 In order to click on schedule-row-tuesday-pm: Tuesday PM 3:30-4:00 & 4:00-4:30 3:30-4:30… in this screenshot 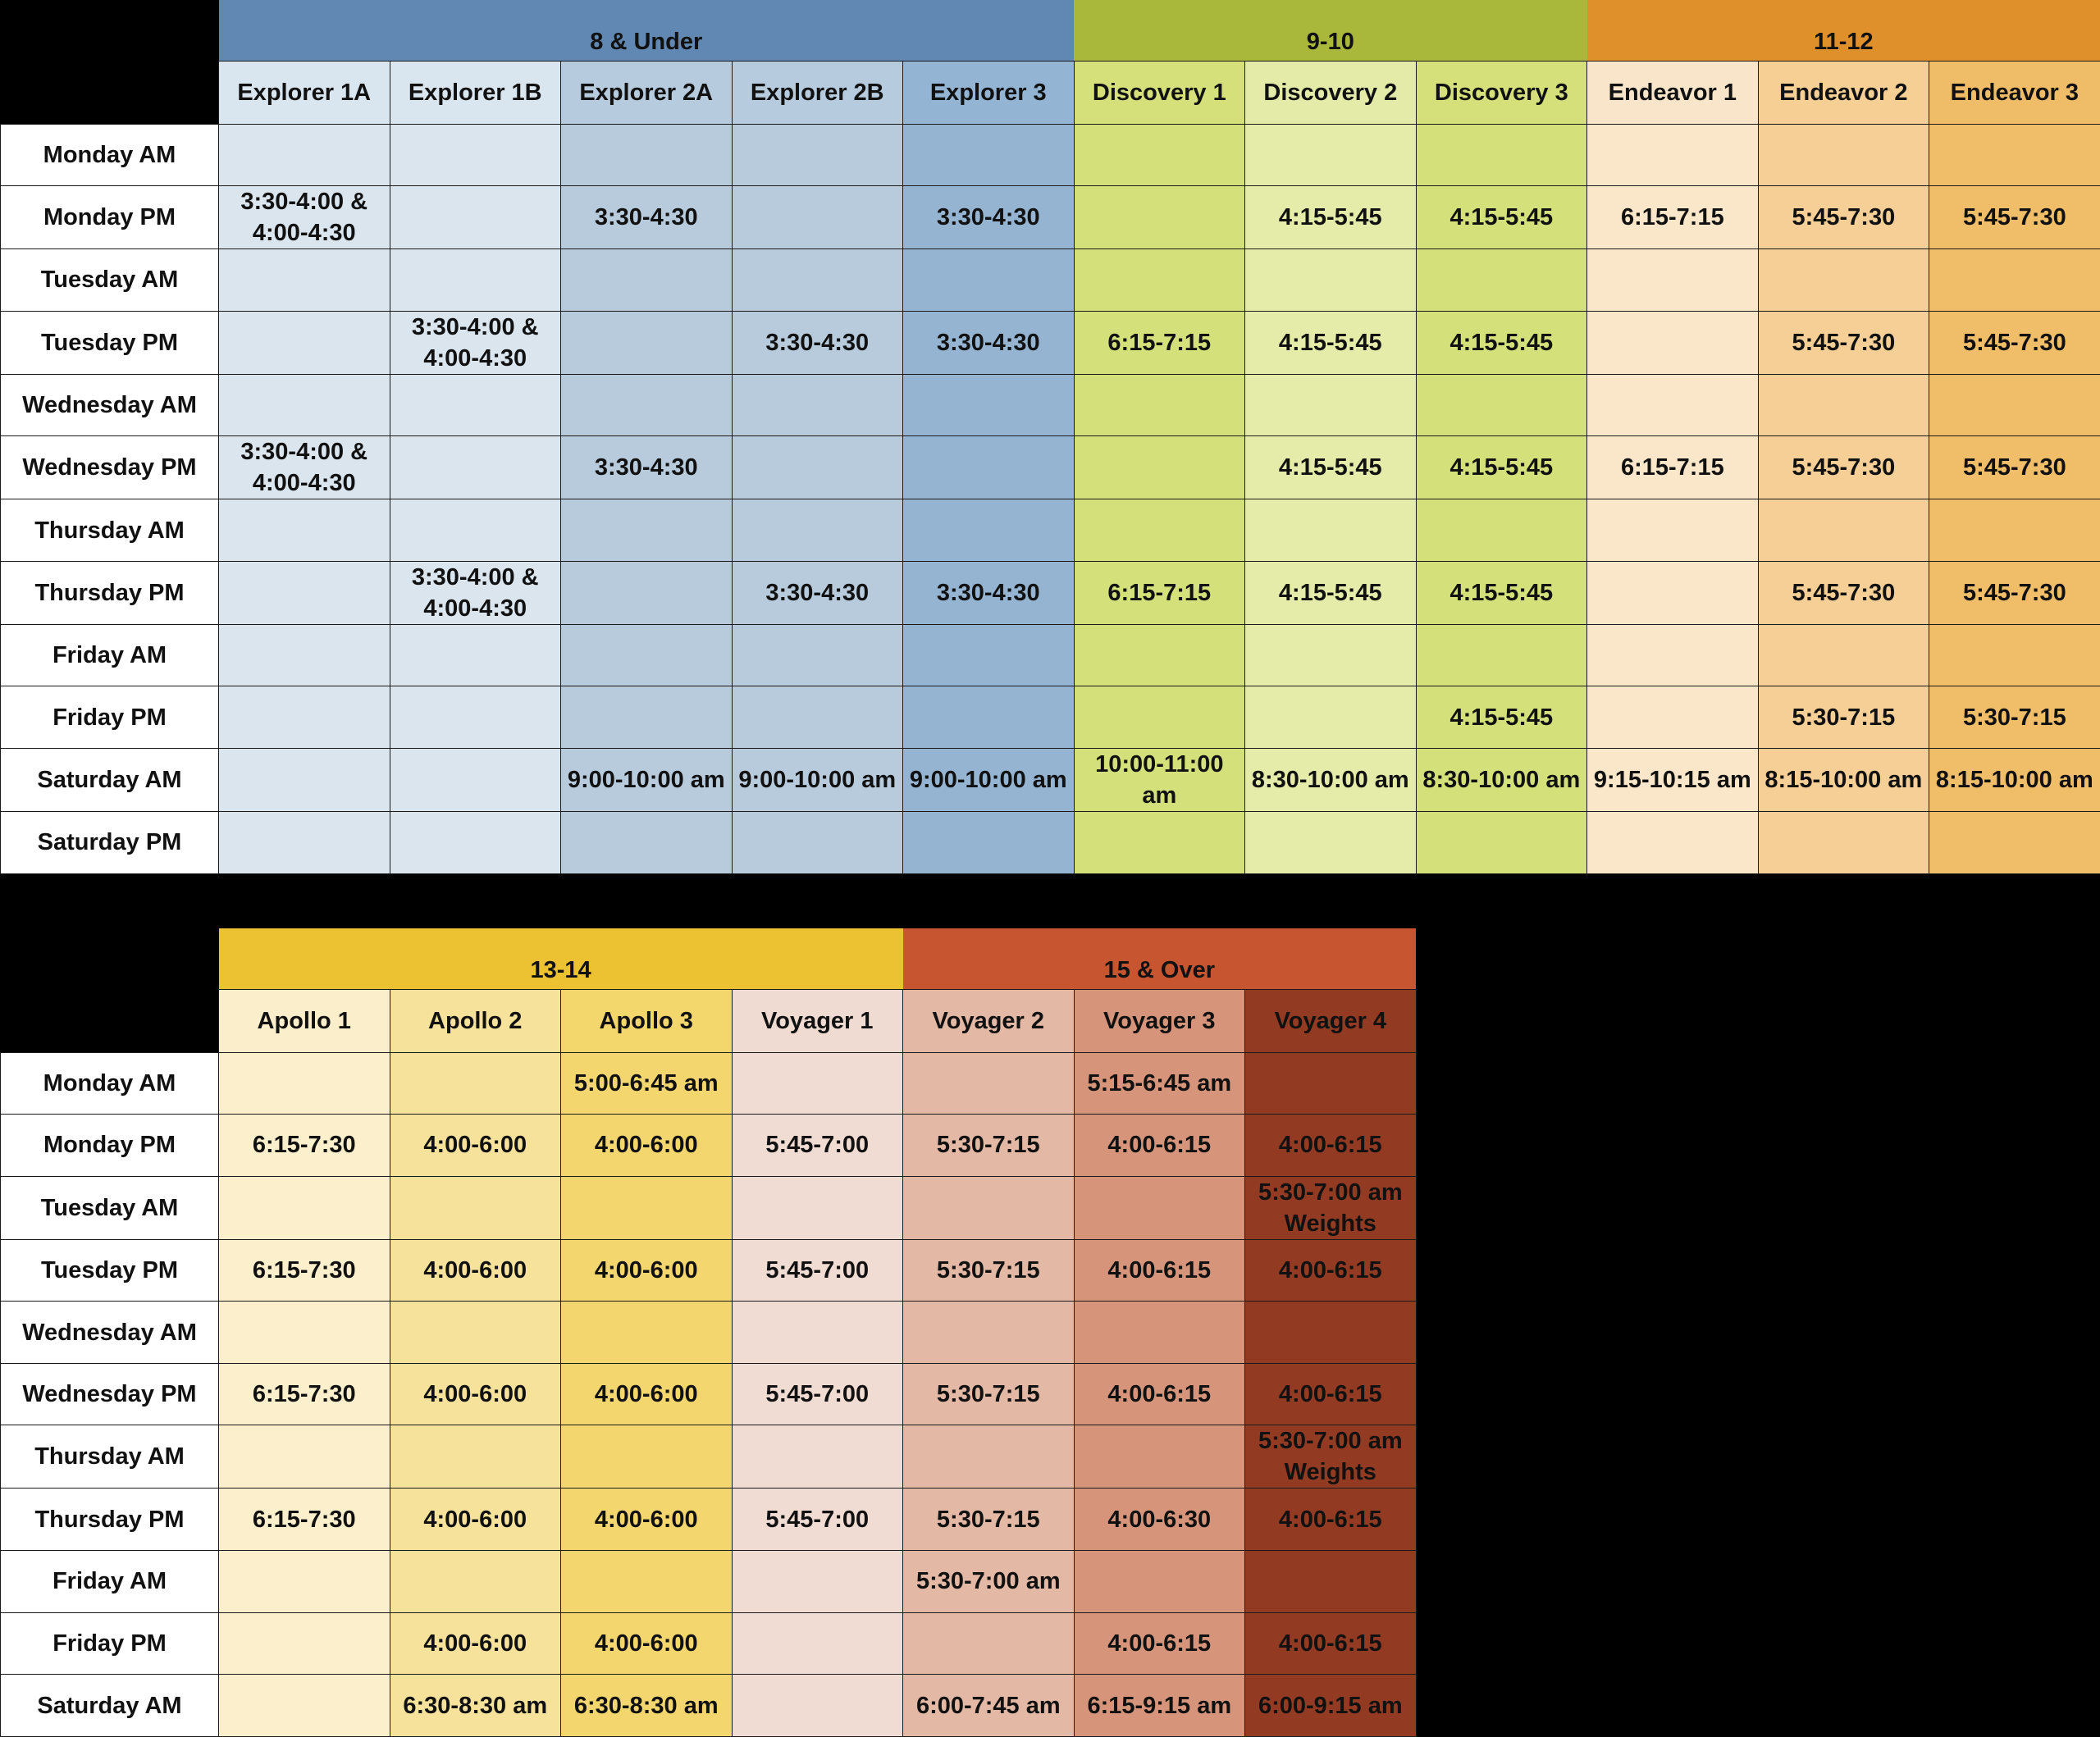, I will do `click(1050, 342)`.